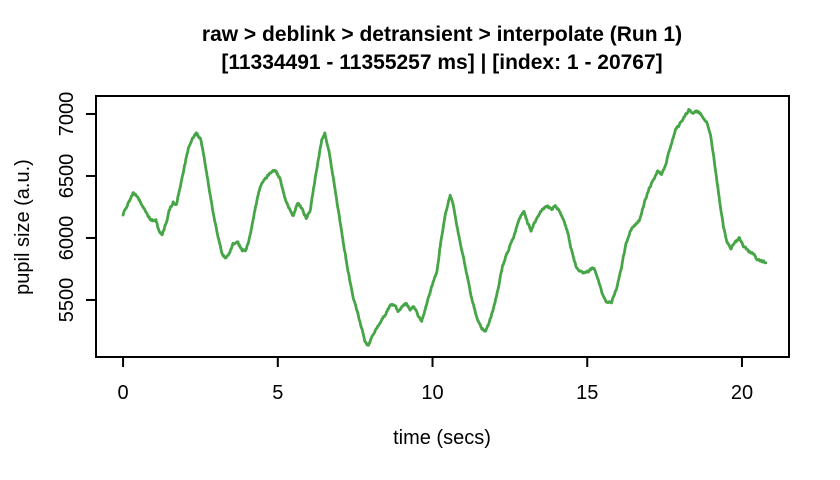  I want to click on x-tick-label: 5, so click(277, 393).